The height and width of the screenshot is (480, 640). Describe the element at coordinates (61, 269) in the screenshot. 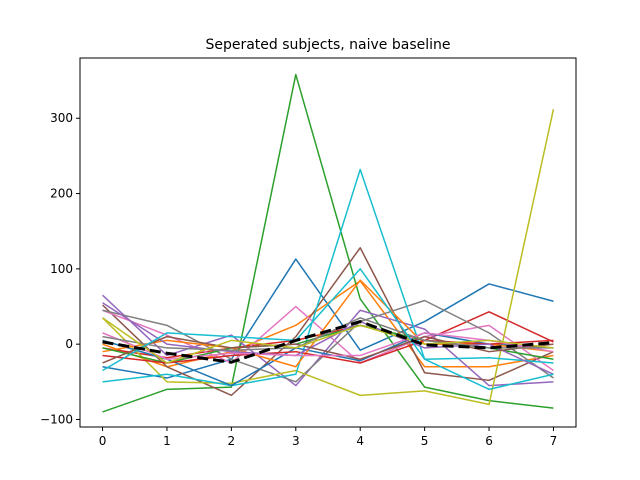

I see `y-tick-label: 100` at that location.